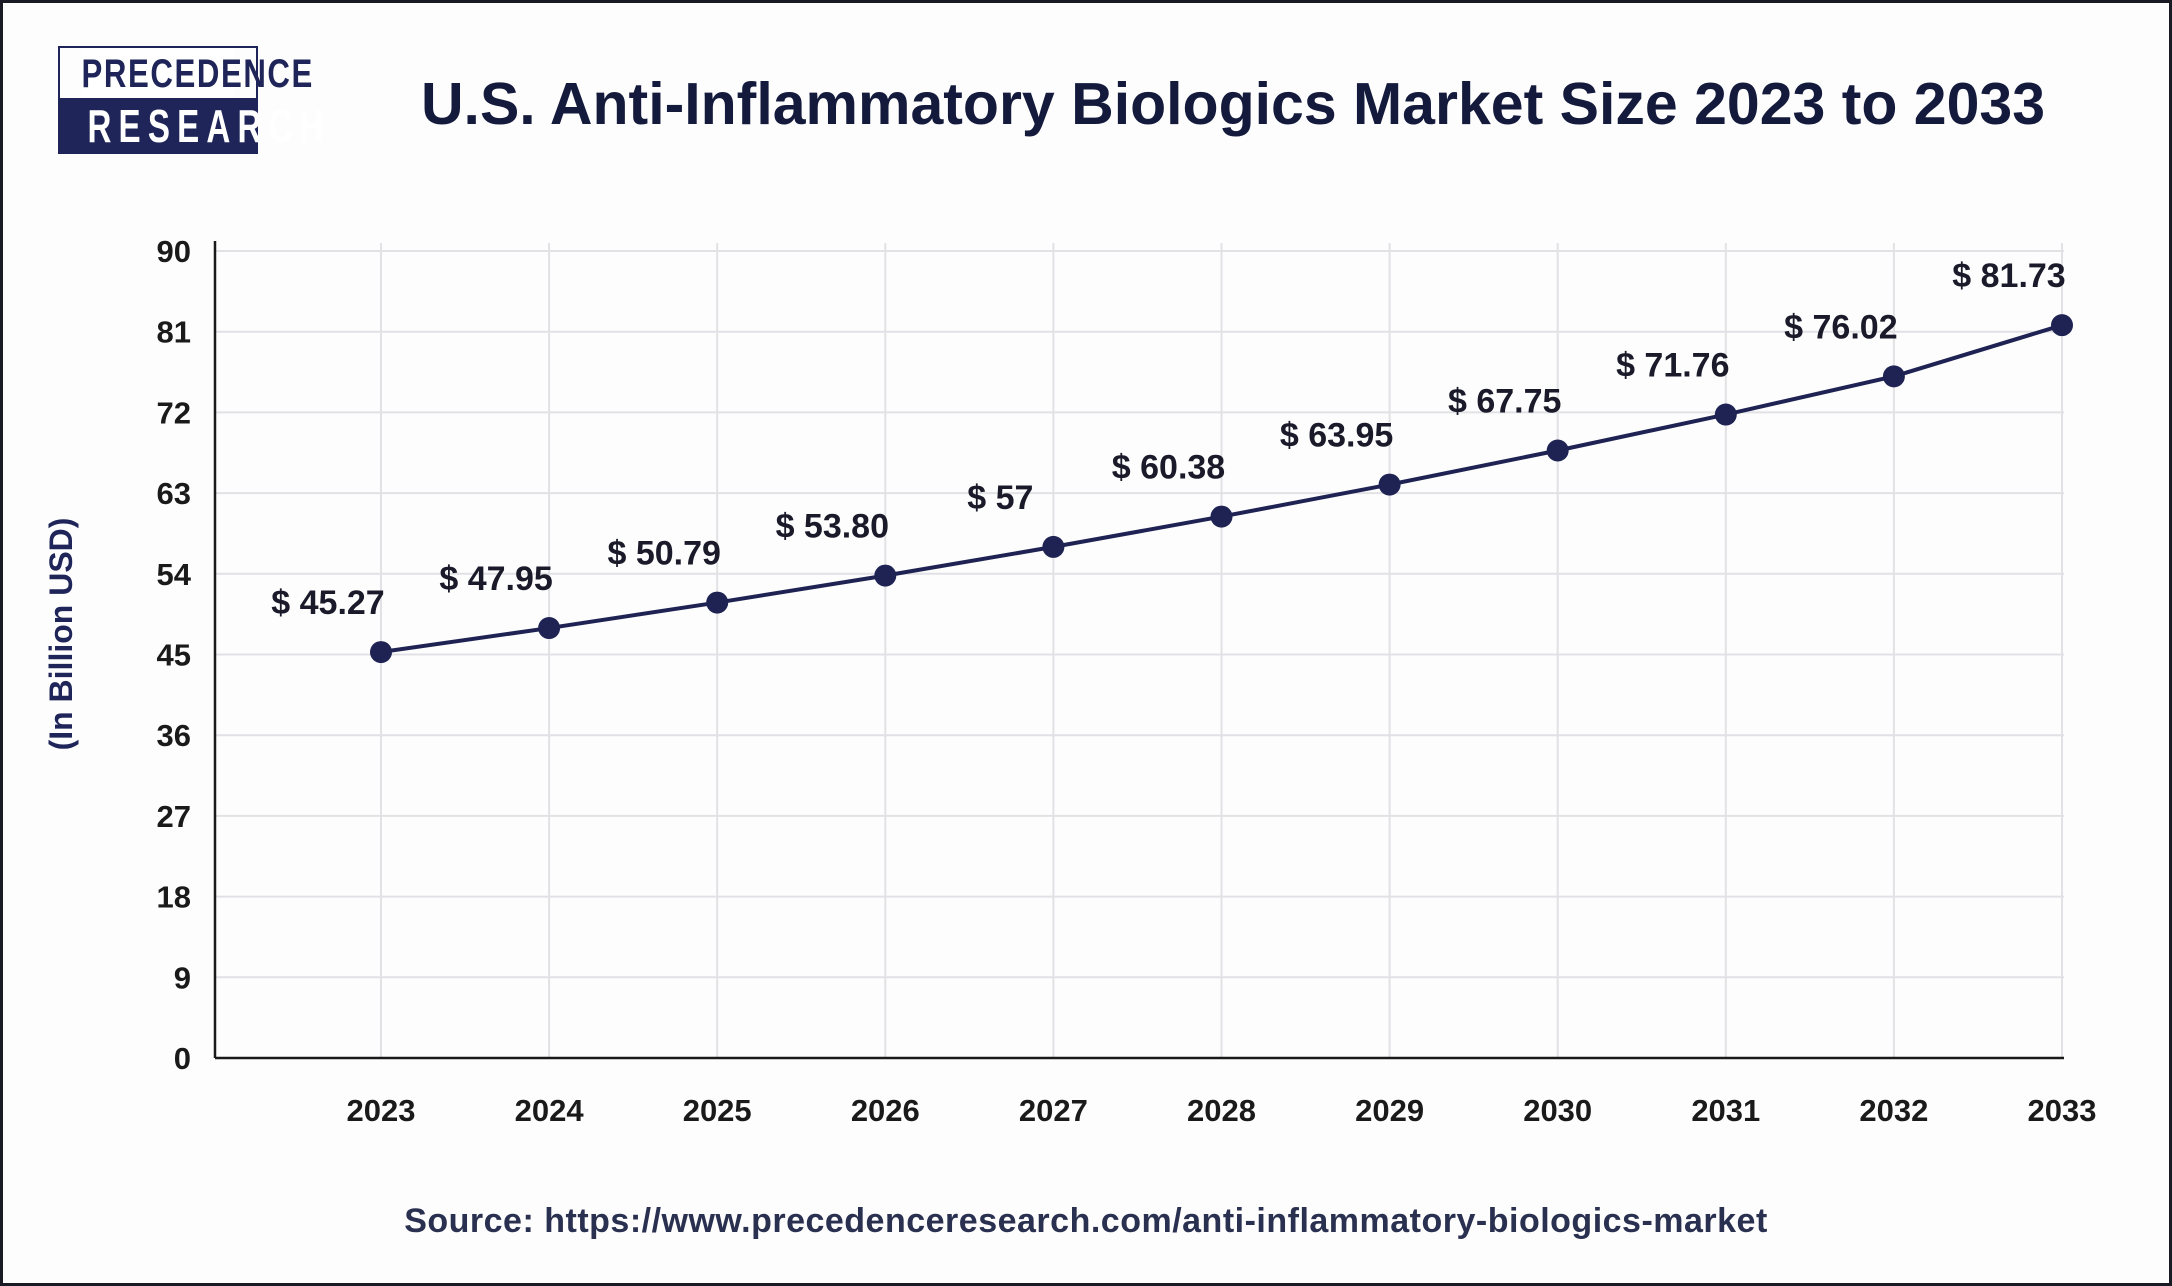  What do you see at coordinates (174, 493) in the screenshot?
I see `y-tick-label: 63` at bounding box center [174, 493].